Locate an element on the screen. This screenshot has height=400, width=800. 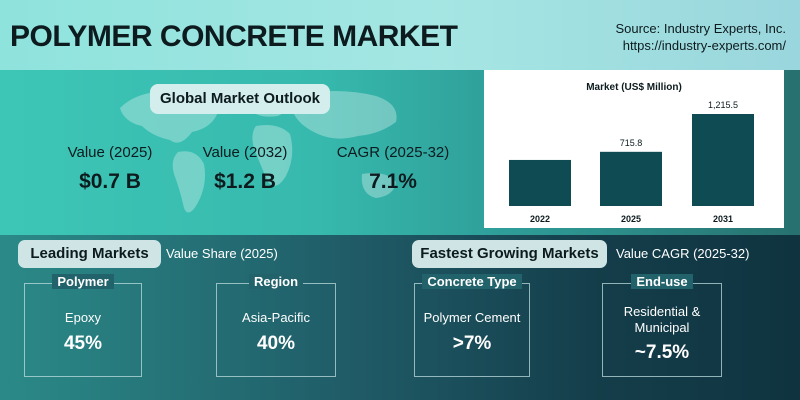
data-label-2025: 715.8 is located at coordinates (631, 143).